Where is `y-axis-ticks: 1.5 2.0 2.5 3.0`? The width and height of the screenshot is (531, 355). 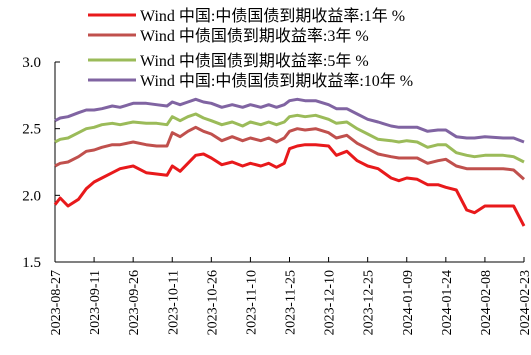 y-axis-ticks: 1.5 2.0 2.5 3.0 is located at coordinates (41, 163).